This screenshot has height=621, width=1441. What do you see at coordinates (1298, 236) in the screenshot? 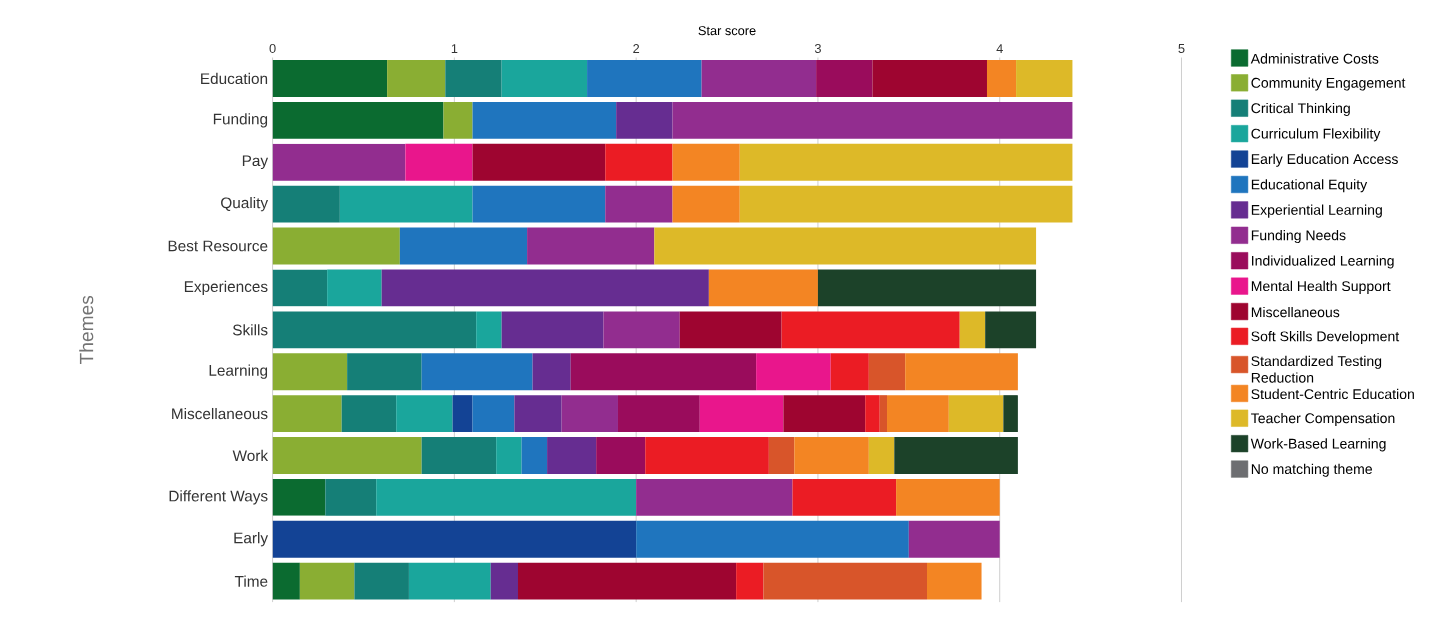
I see `legend-label: Funding Needs` at bounding box center [1298, 236].